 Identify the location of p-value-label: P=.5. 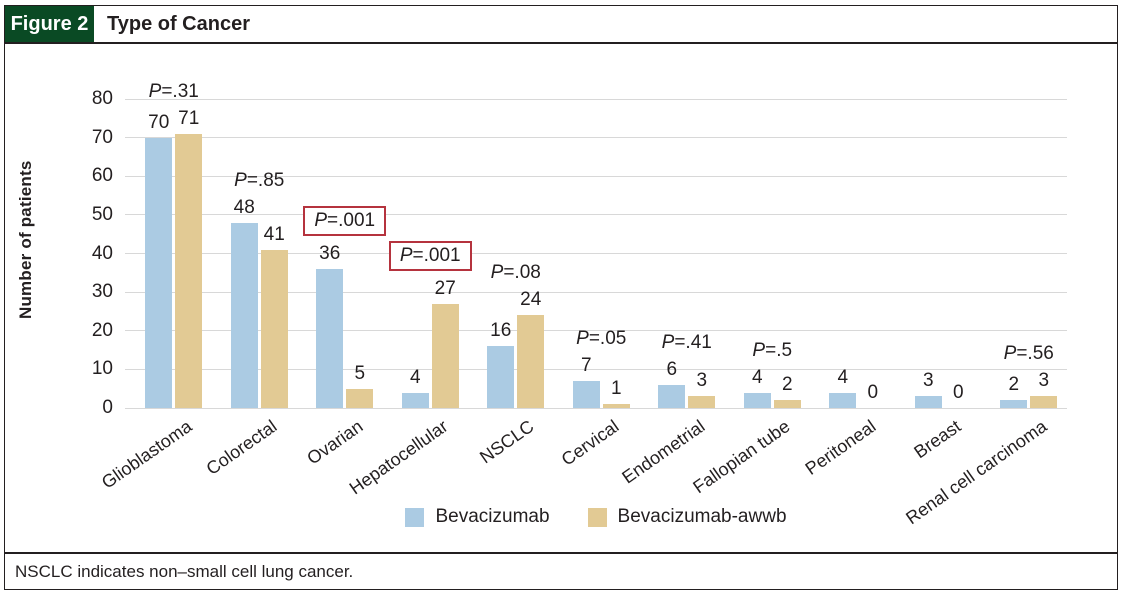
(772, 351).